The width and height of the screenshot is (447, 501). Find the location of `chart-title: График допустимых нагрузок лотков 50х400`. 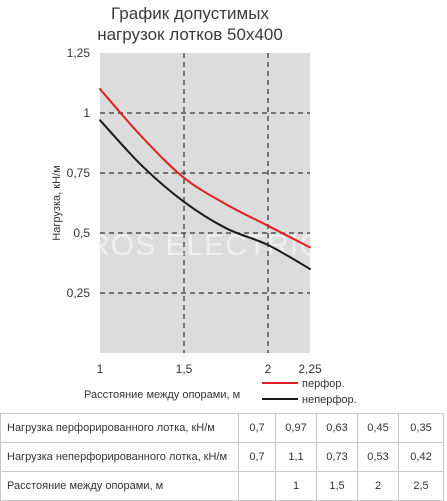

chart-title: График допустимых нагрузок лотков 50х400 is located at coordinates (190, 24).